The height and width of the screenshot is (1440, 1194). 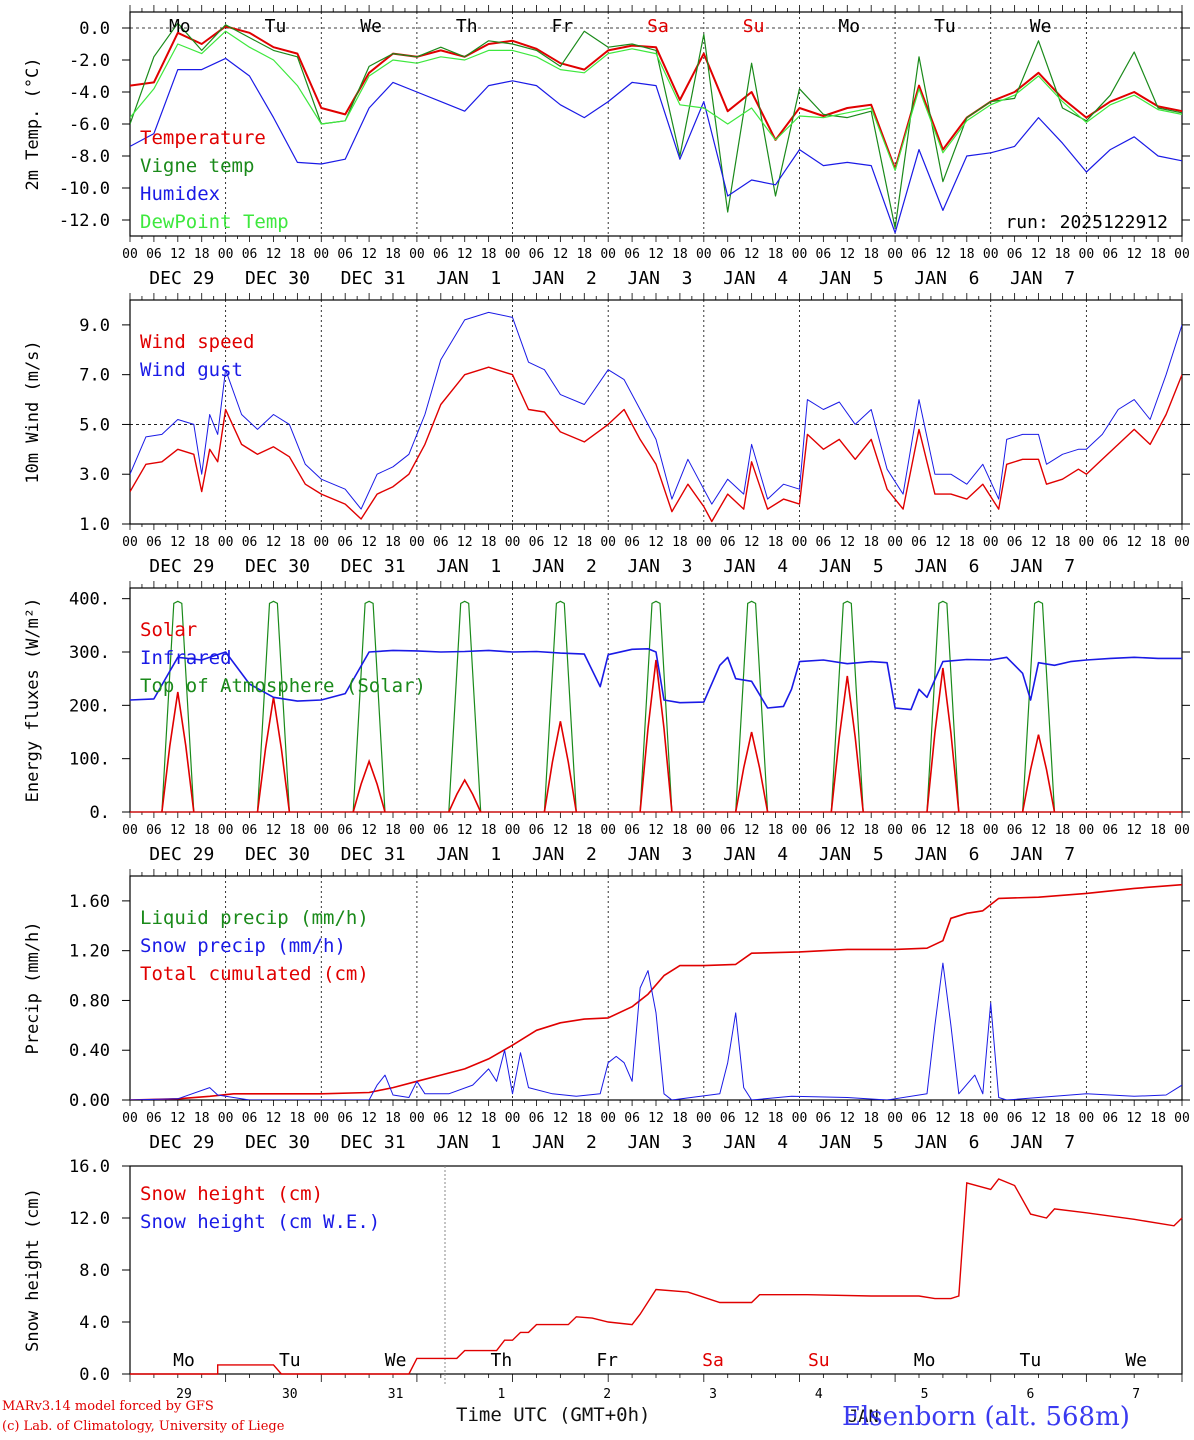 I want to click on legend-entry: Solar, so click(x=168, y=630).